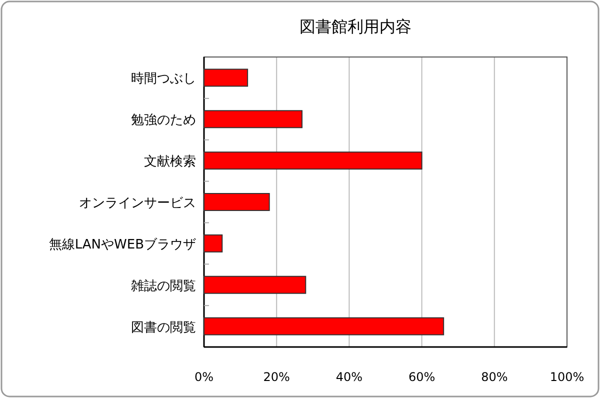 Image resolution: width=600 pixels, height=398 pixels. Describe the element at coordinates (163, 286) in the screenshot. I see `y-tick-label: 雑誌の閲覧` at that location.